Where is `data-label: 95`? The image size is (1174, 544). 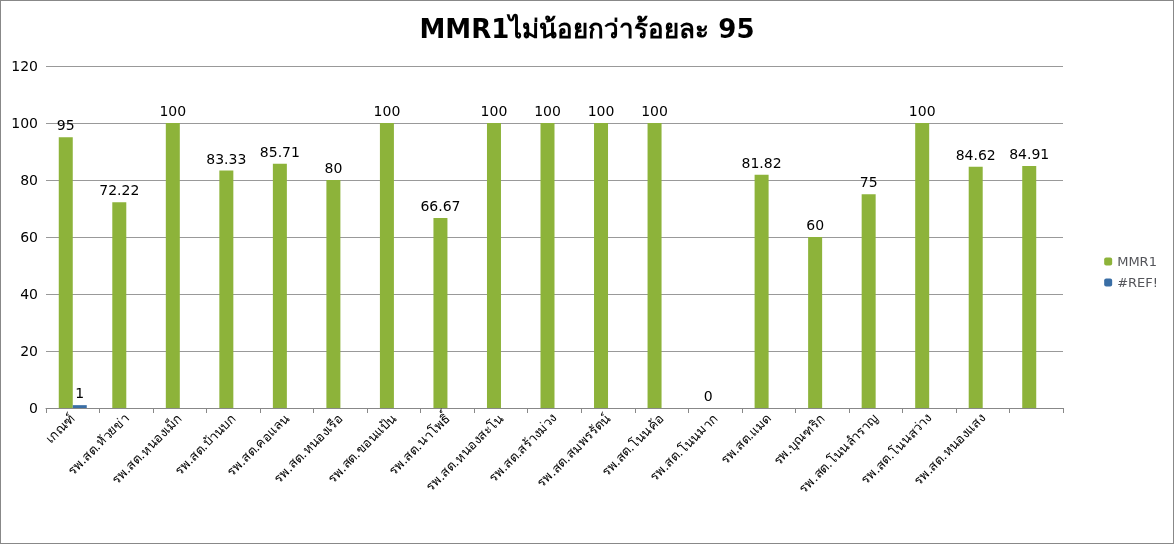
data-label: 95 is located at coordinates (65, 125).